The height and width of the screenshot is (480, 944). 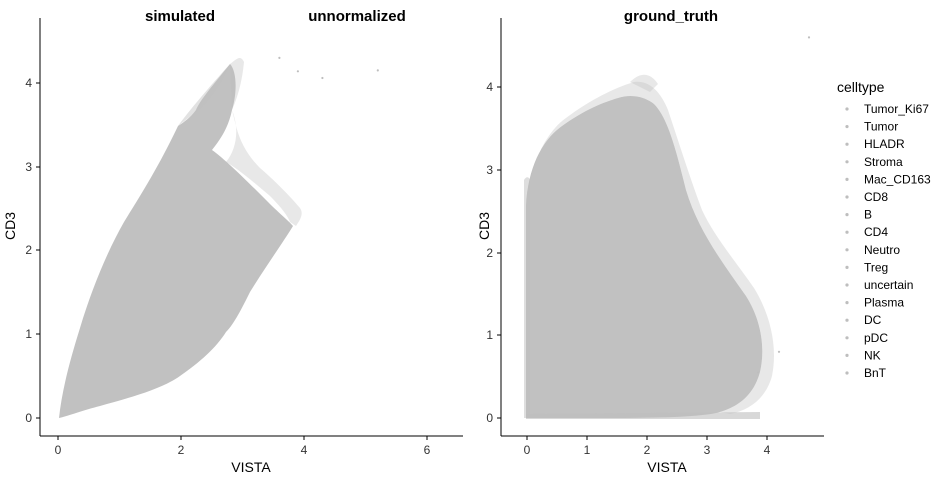 What do you see at coordinates (872, 355) in the screenshot?
I see `legend-item-label: NK` at bounding box center [872, 355].